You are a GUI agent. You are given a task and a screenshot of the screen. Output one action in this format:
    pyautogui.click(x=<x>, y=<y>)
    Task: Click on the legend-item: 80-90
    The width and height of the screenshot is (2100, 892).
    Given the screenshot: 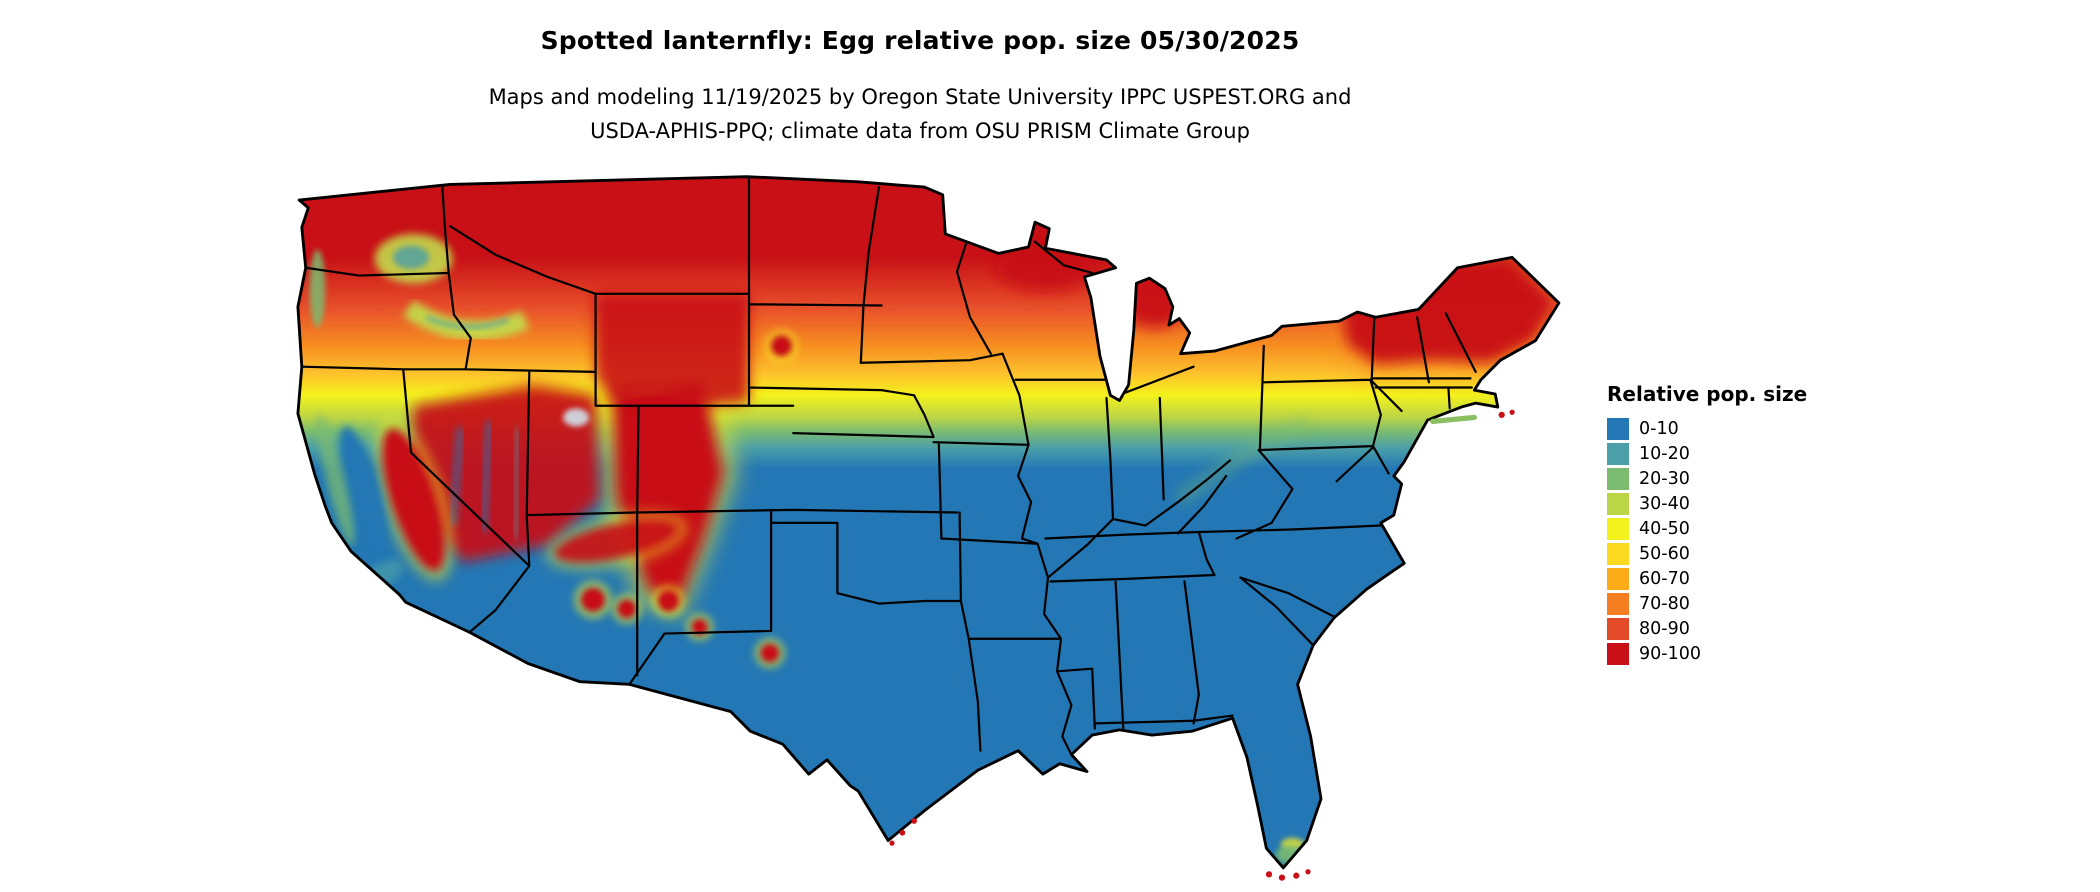 What is the action you would take?
    pyautogui.click(x=1707, y=628)
    